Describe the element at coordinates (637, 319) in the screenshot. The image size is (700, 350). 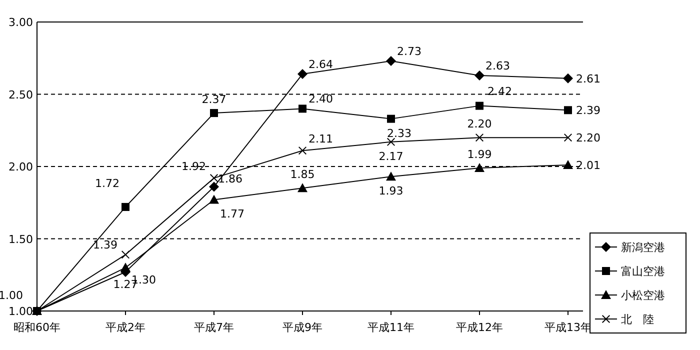
I see `legend-label: 北 陸` at that location.